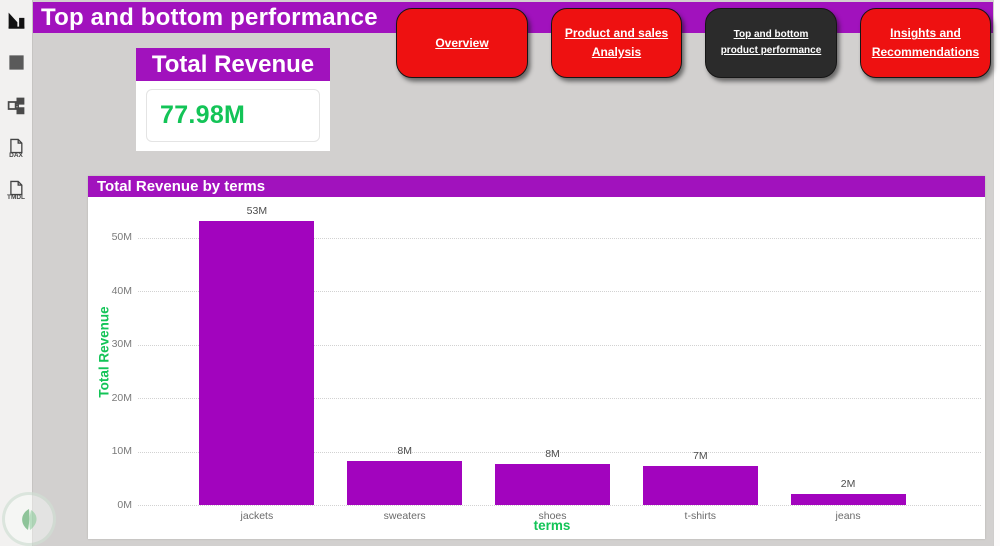 The image size is (1000, 546). What do you see at coordinates (700, 456) in the screenshot?
I see `bar-data-label: 7M` at bounding box center [700, 456].